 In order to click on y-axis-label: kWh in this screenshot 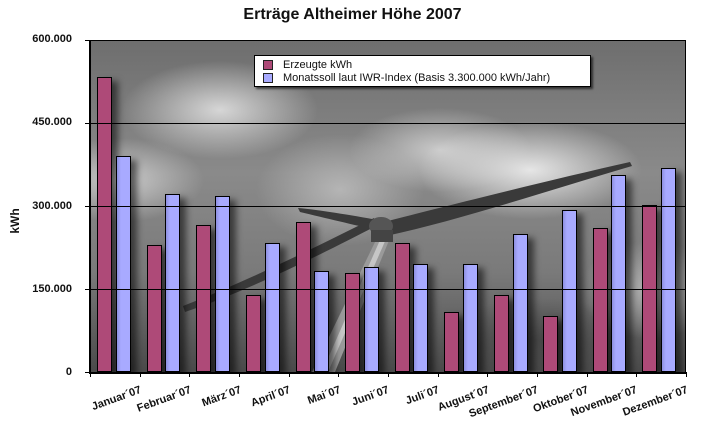, I will do `click(15, 221)`.